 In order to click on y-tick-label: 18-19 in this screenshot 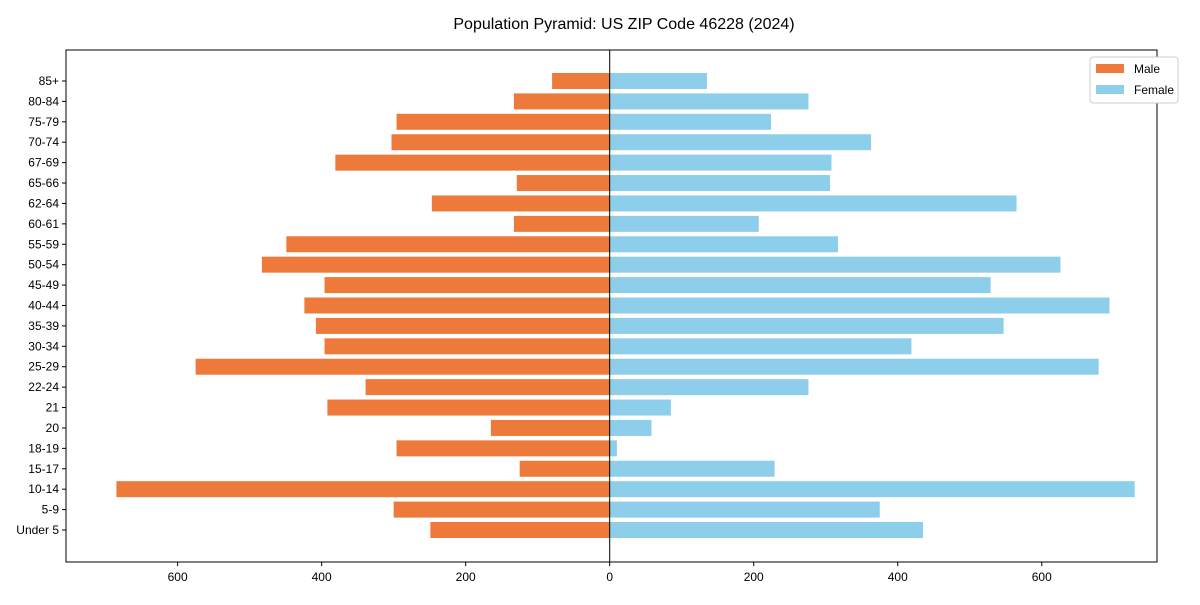, I will do `click(43, 448)`.